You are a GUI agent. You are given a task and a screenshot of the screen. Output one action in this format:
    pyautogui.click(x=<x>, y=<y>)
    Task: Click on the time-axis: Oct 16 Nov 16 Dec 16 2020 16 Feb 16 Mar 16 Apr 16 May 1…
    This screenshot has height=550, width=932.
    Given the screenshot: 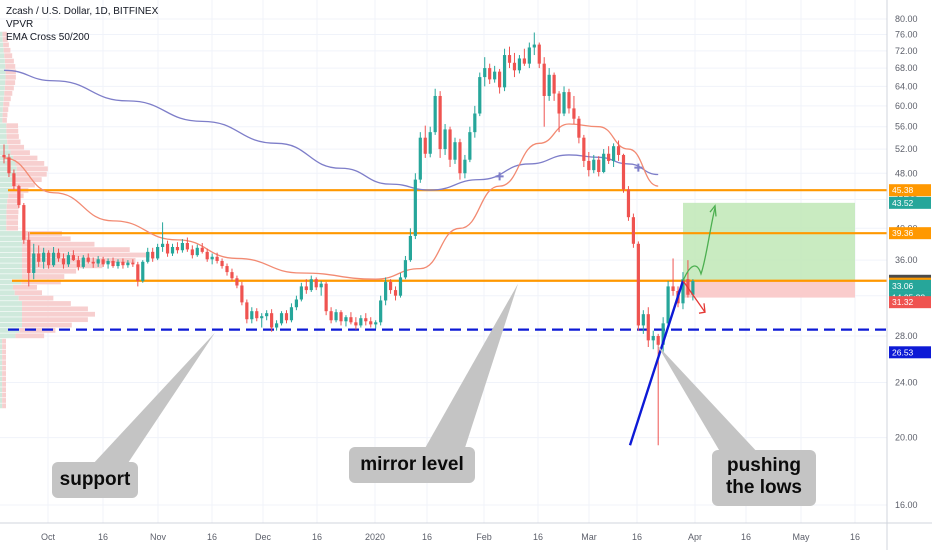 What is the action you would take?
    pyautogui.click(x=466, y=532)
    